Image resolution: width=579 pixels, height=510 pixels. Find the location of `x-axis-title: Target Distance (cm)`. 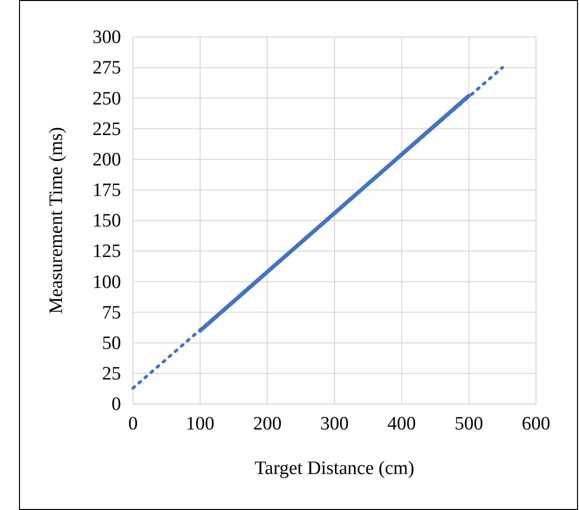

x-axis-title: Target Distance (cm) is located at coordinates (334, 468).